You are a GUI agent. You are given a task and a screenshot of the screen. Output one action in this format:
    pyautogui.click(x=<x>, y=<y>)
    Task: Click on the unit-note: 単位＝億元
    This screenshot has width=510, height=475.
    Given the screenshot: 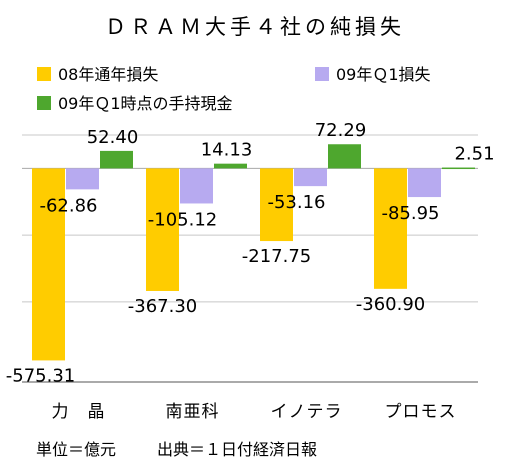 What is the action you would take?
    pyautogui.click(x=76, y=449)
    